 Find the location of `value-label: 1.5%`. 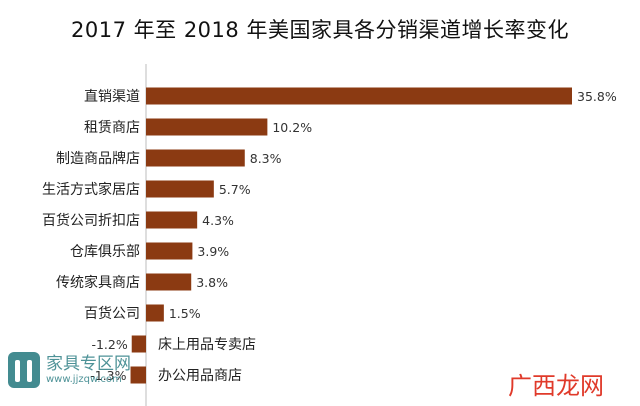

value-label: 1.5% is located at coordinates (185, 313).